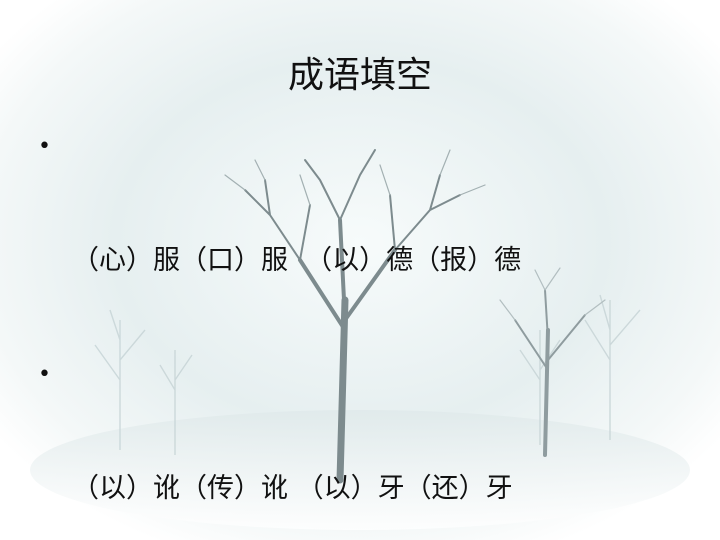  I want to click on right-tree, so click(552, 362).